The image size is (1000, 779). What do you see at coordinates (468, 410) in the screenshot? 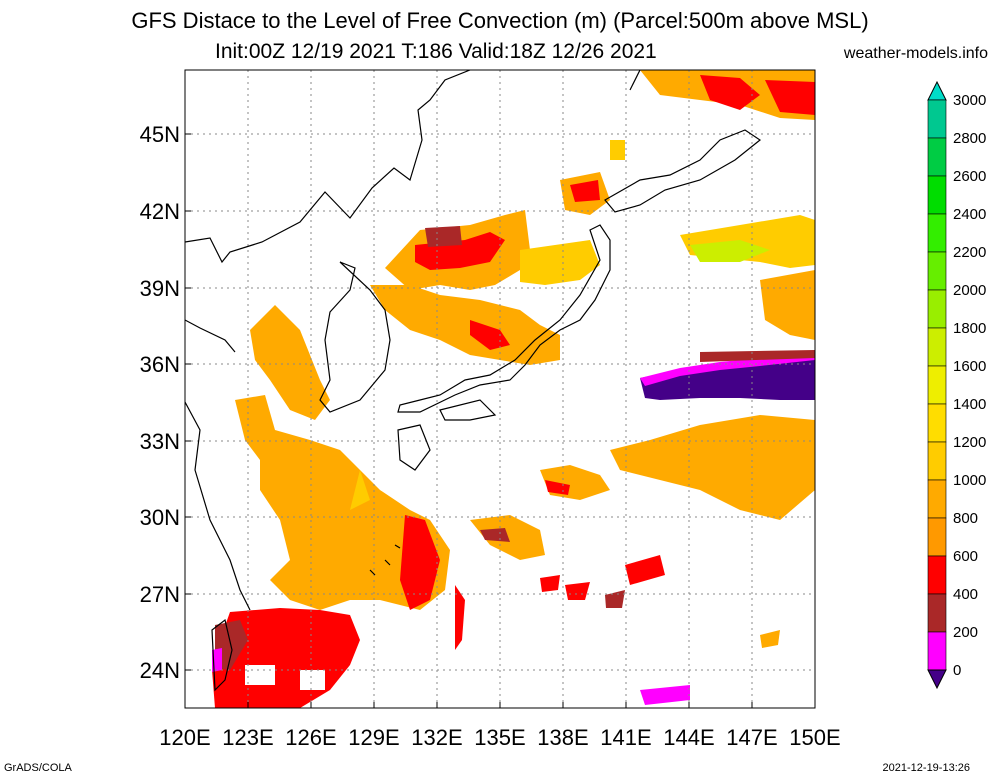
I see `coast-shikoku` at bounding box center [468, 410].